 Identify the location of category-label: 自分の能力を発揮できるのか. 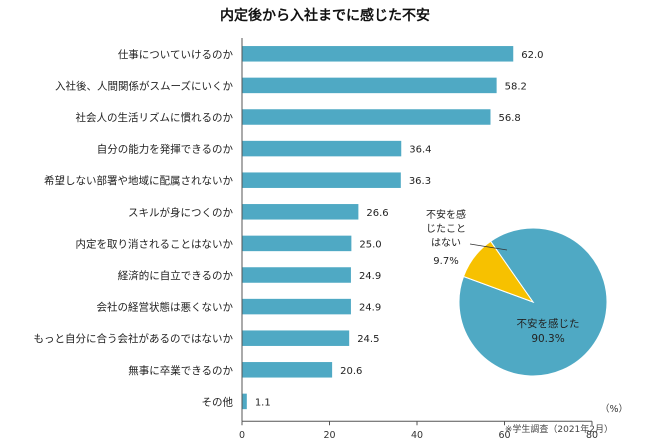
(165, 149).